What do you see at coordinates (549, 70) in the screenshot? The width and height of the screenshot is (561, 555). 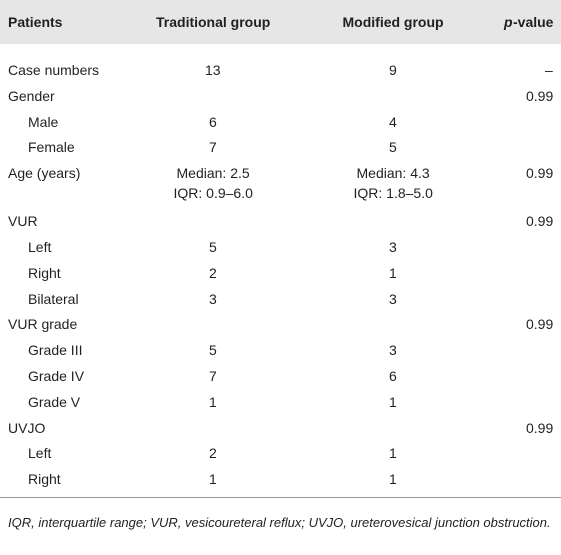 I see `cell: –` at bounding box center [549, 70].